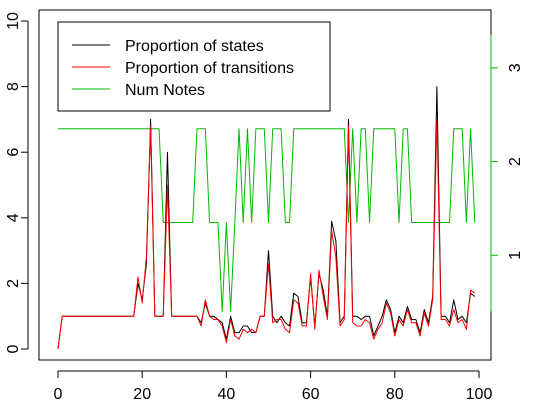 The height and width of the screenshot is (418, 533). What do you see at coordinates (13, 348) in the screenshot?
I see `y-left-tick-label: 0` at bounding box center [13, 348].